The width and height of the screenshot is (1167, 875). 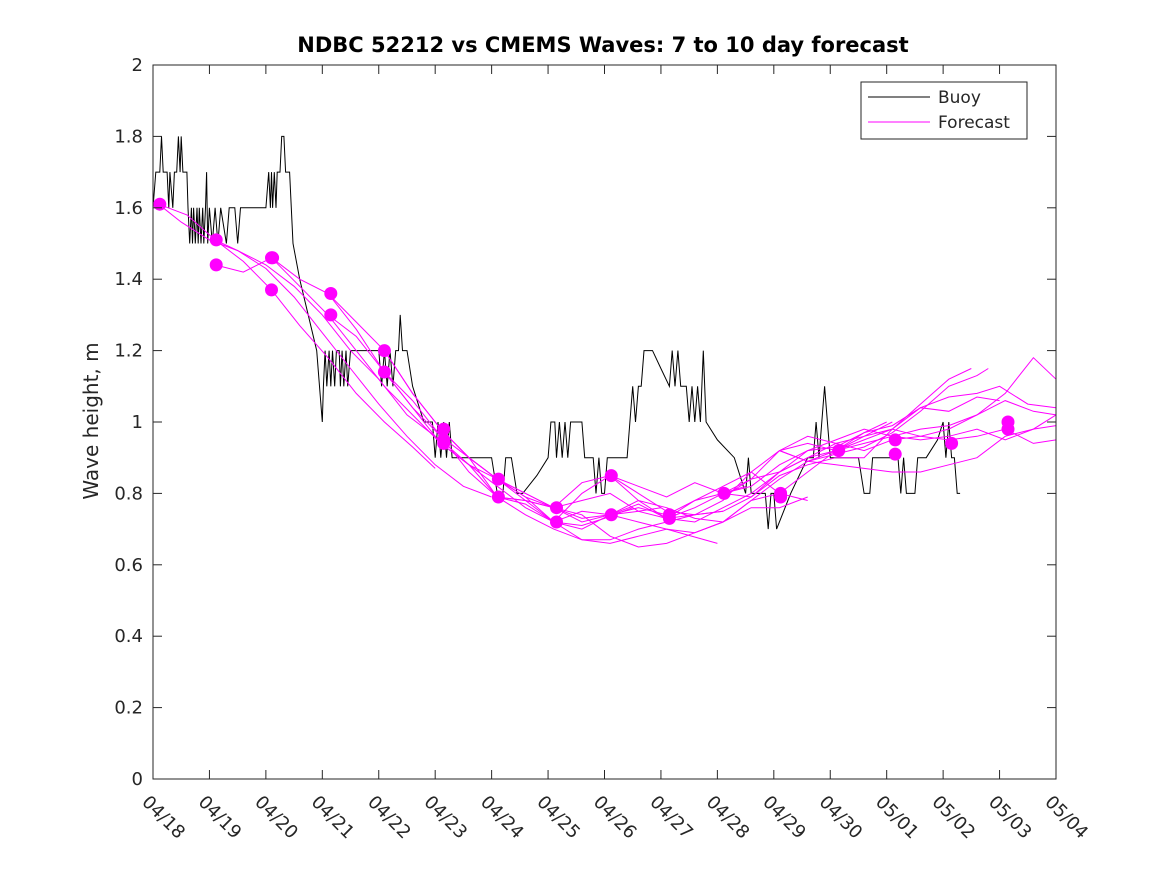 I want to click on y-tick-label: 0, so click(x=137, y=779).